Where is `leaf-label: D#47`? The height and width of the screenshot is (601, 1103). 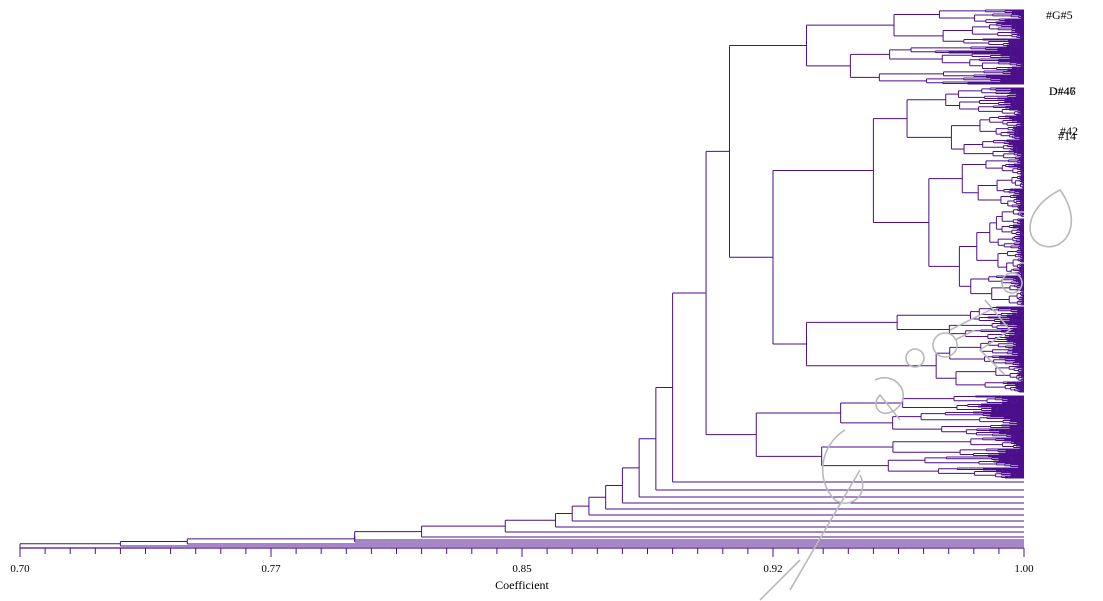 leaf-label: D#47 is located at coordinates (1062, 91).